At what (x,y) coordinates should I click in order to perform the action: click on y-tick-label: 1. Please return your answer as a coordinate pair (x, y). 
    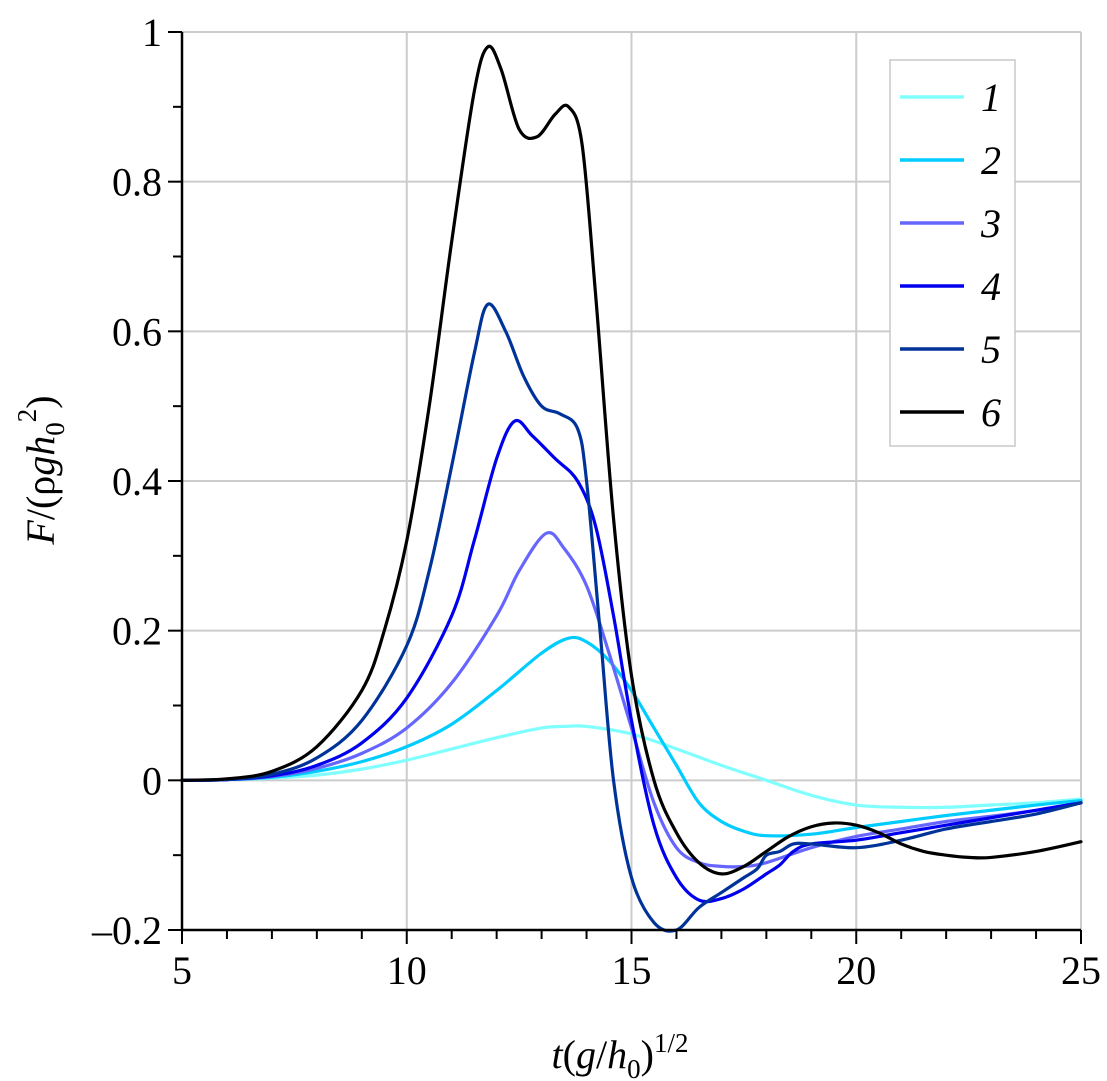
    Looking at the image, I should click on (152, 32).